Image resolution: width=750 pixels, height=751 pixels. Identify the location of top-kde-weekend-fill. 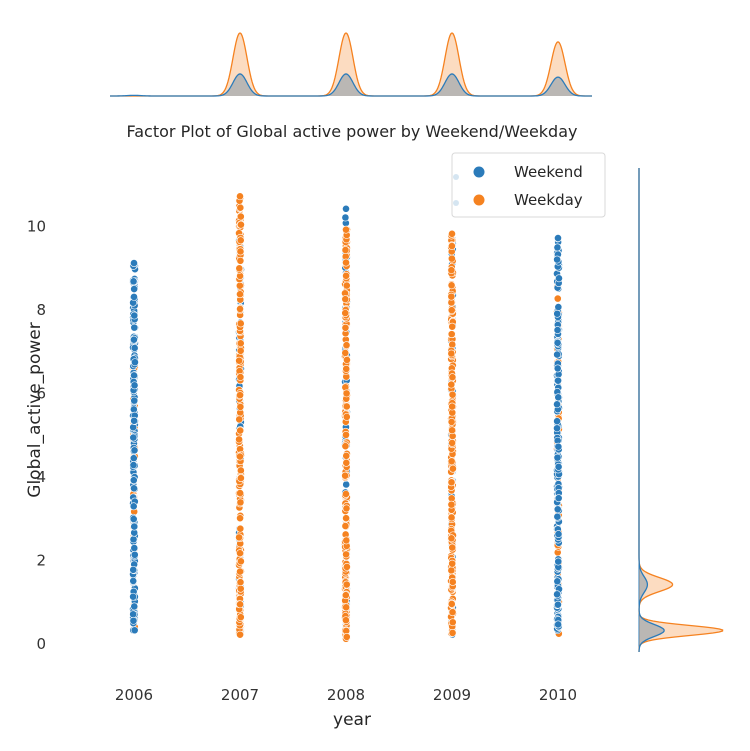
(351, 84).